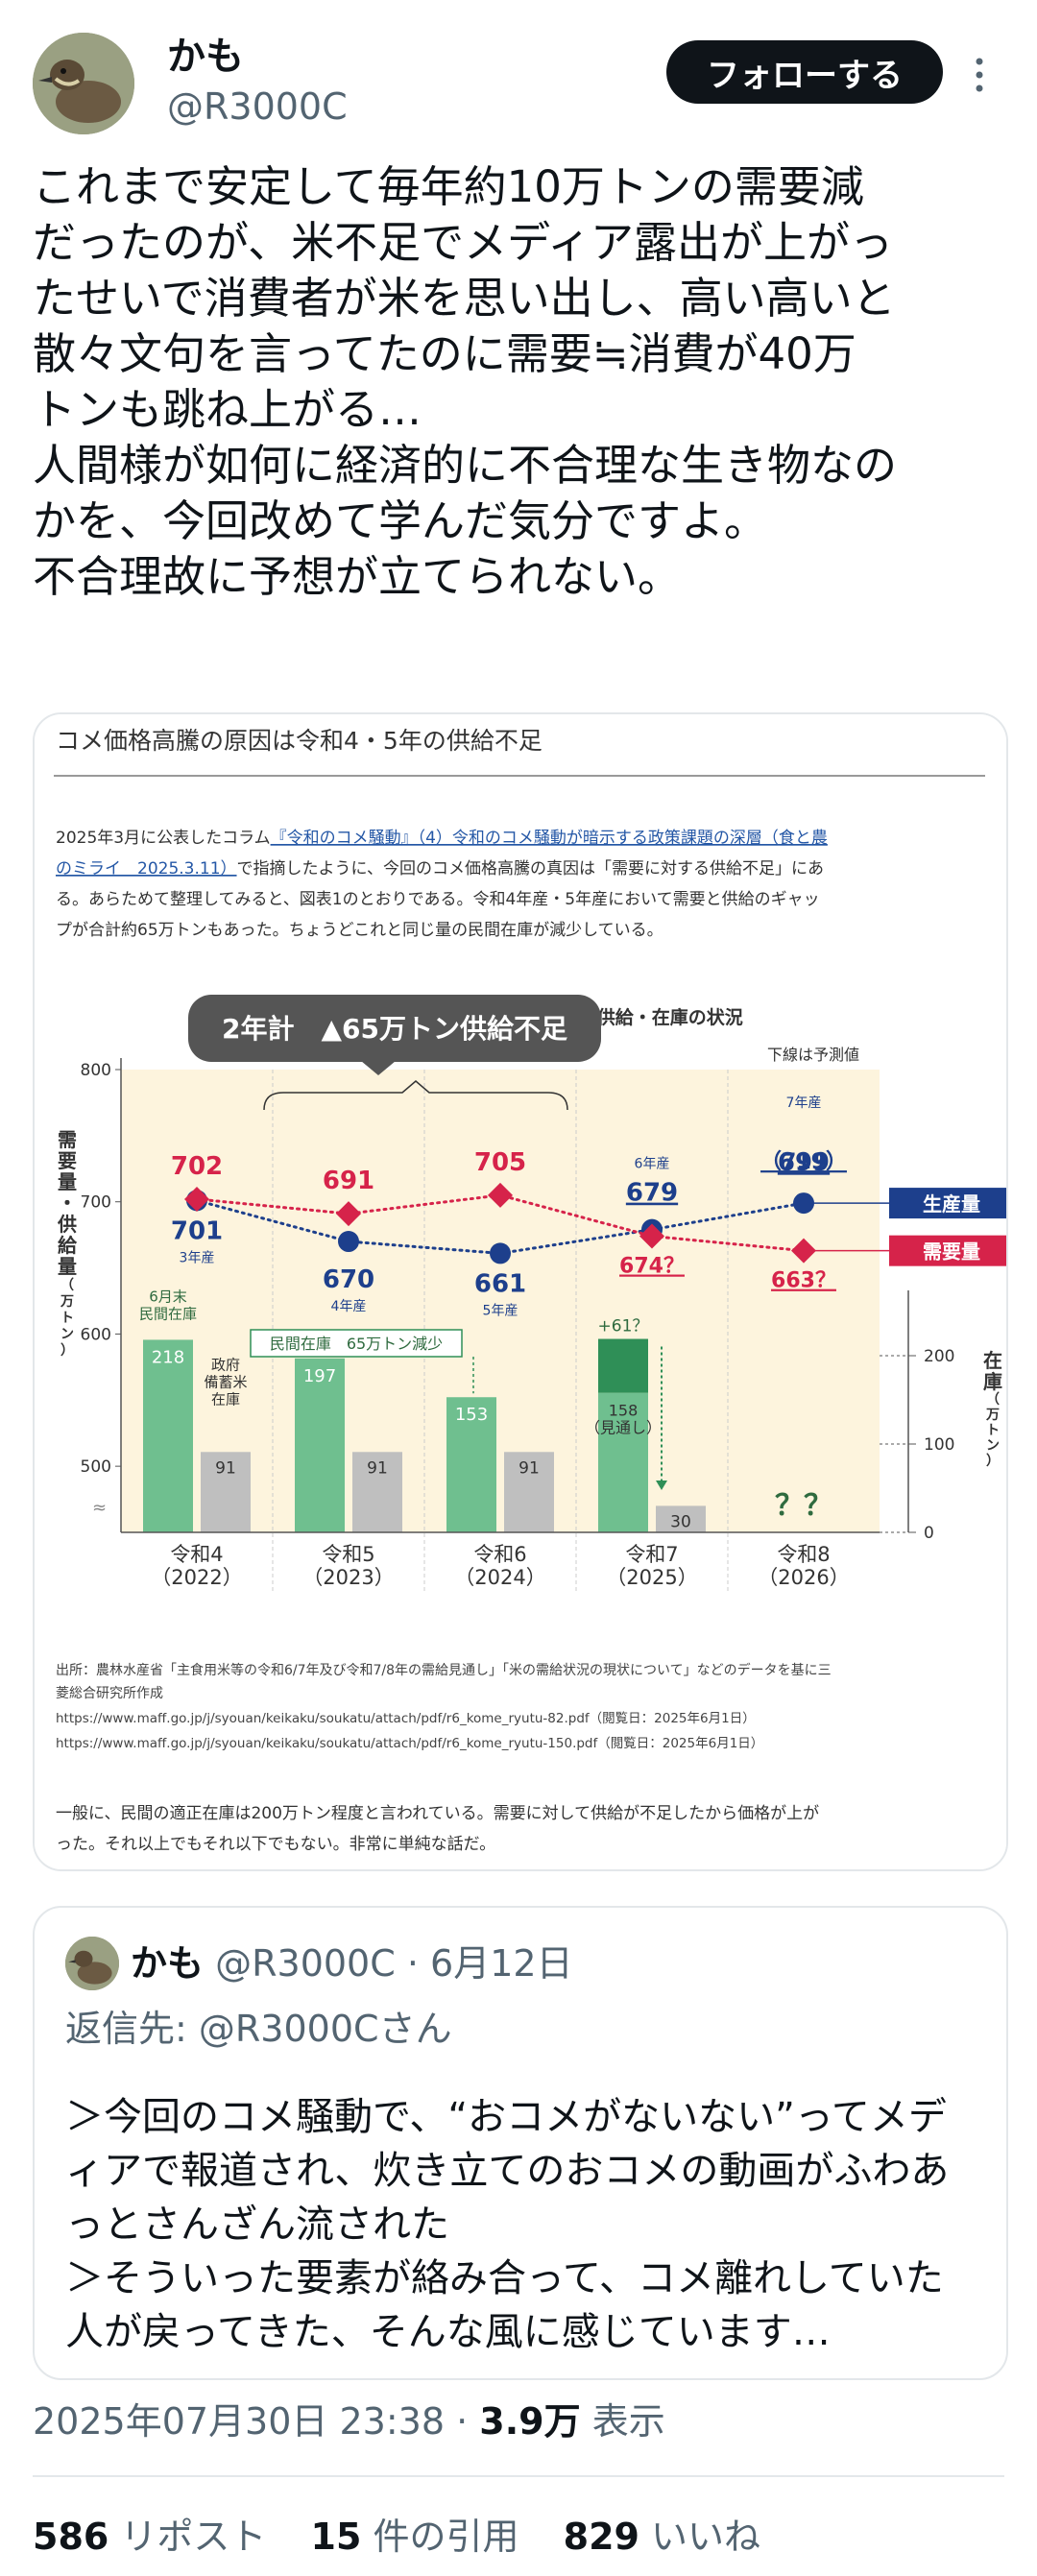  Describe the element at coordinates (979, 75) in the screenshot. I see `more-options-icon` at that location.